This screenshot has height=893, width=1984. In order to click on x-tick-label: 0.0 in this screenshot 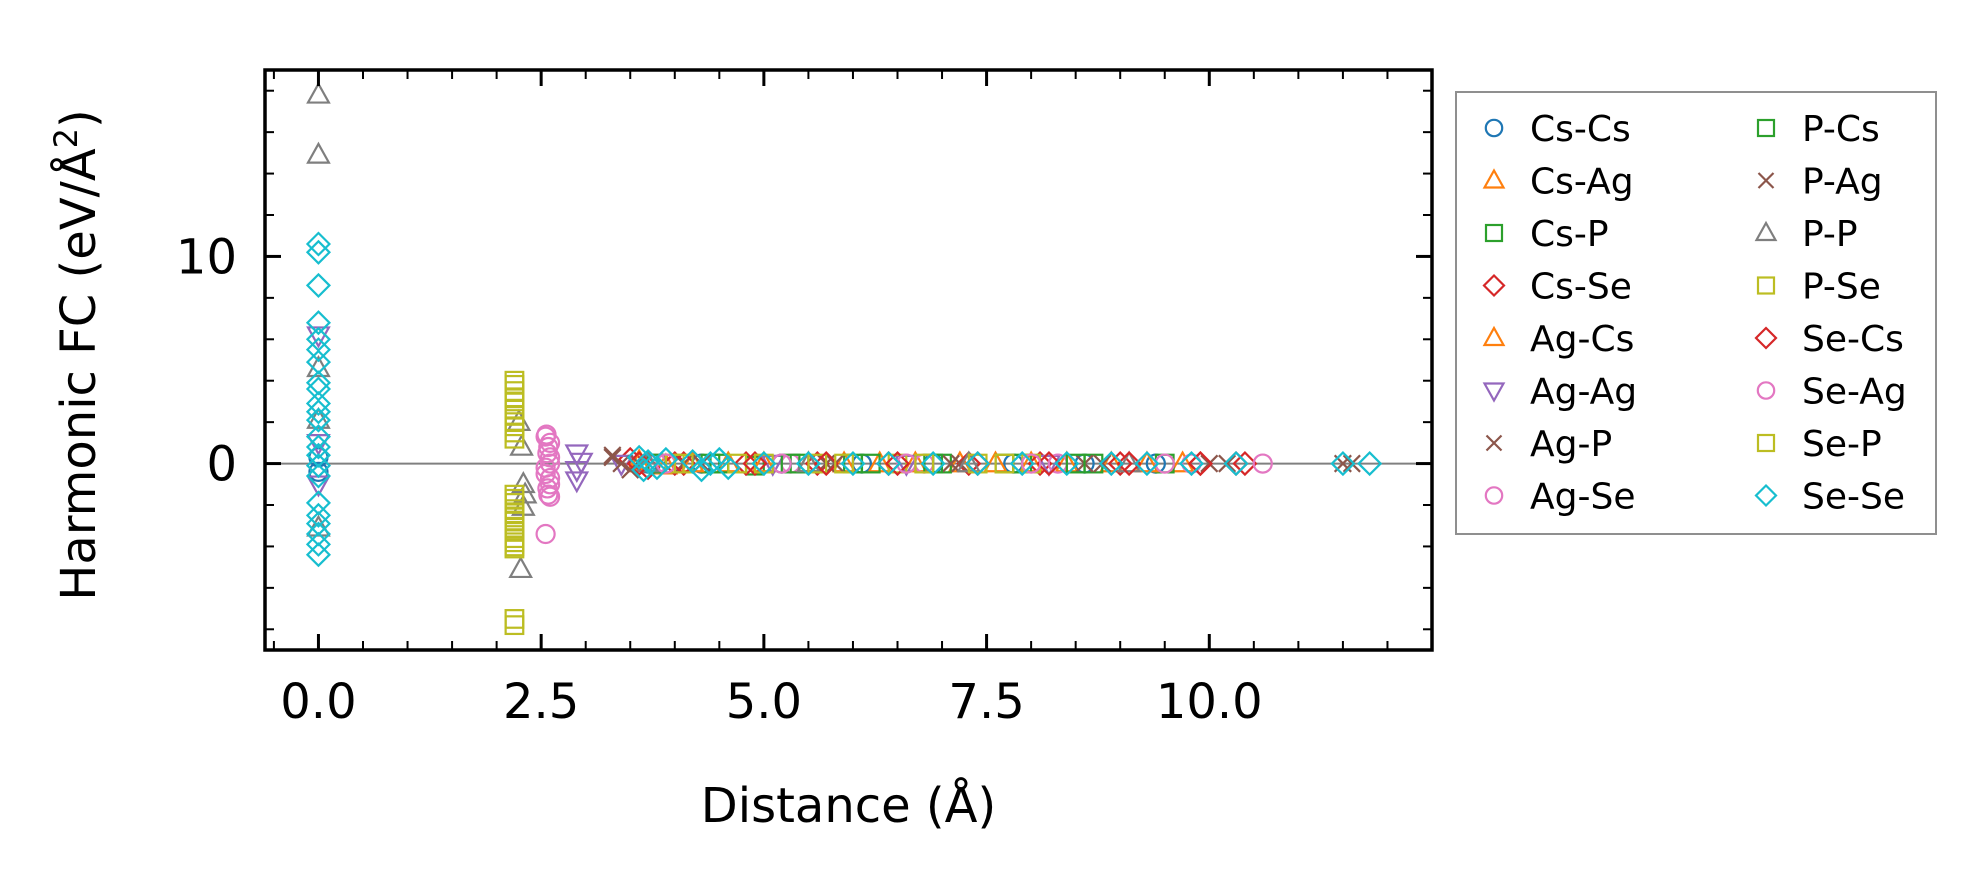, I will do `click(318, 702)`.